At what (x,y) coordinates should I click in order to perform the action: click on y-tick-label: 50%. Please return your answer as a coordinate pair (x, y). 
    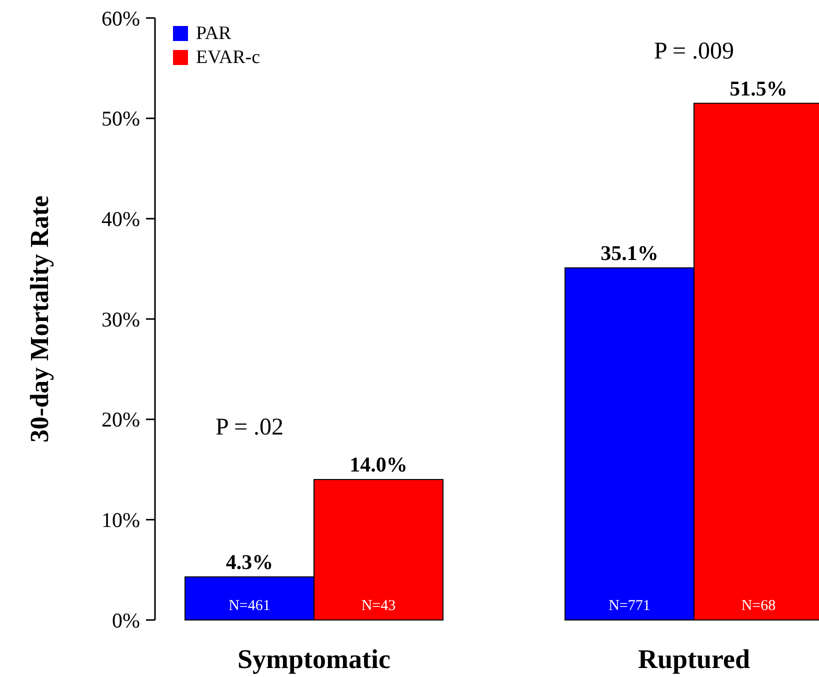
    Looking at the image, I should click on (121, 118).